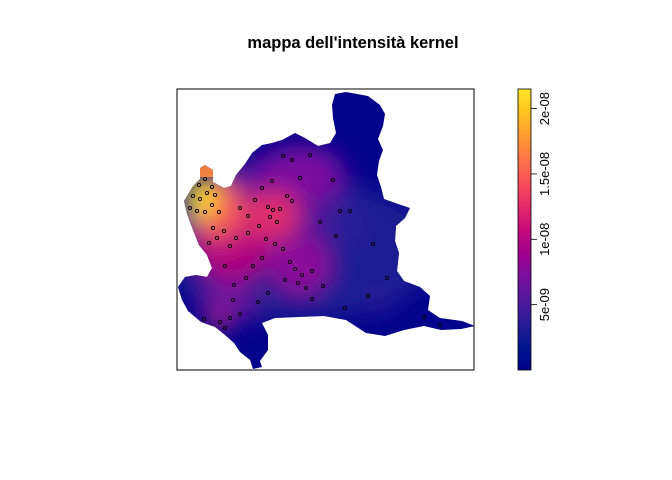  What do you see at coordinates (541, 206) in the screenshot?
I see `colorbar-axis: 5e-09 1e-08 1.5e-08 2e-08` at bounding box center [541, 206].